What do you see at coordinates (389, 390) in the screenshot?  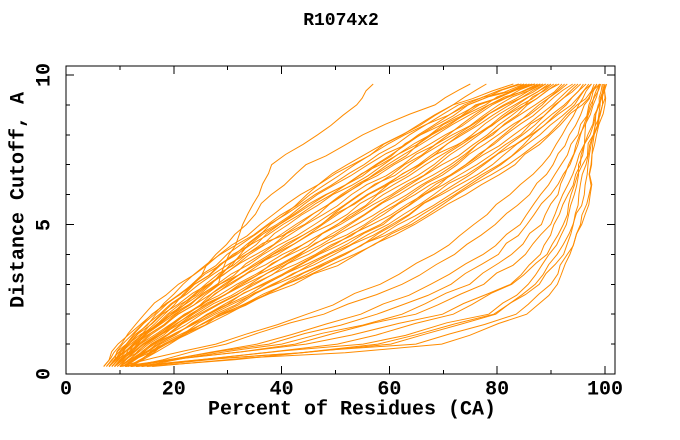 I see `x-tick-label: 60` at bounding box center [389, 390].